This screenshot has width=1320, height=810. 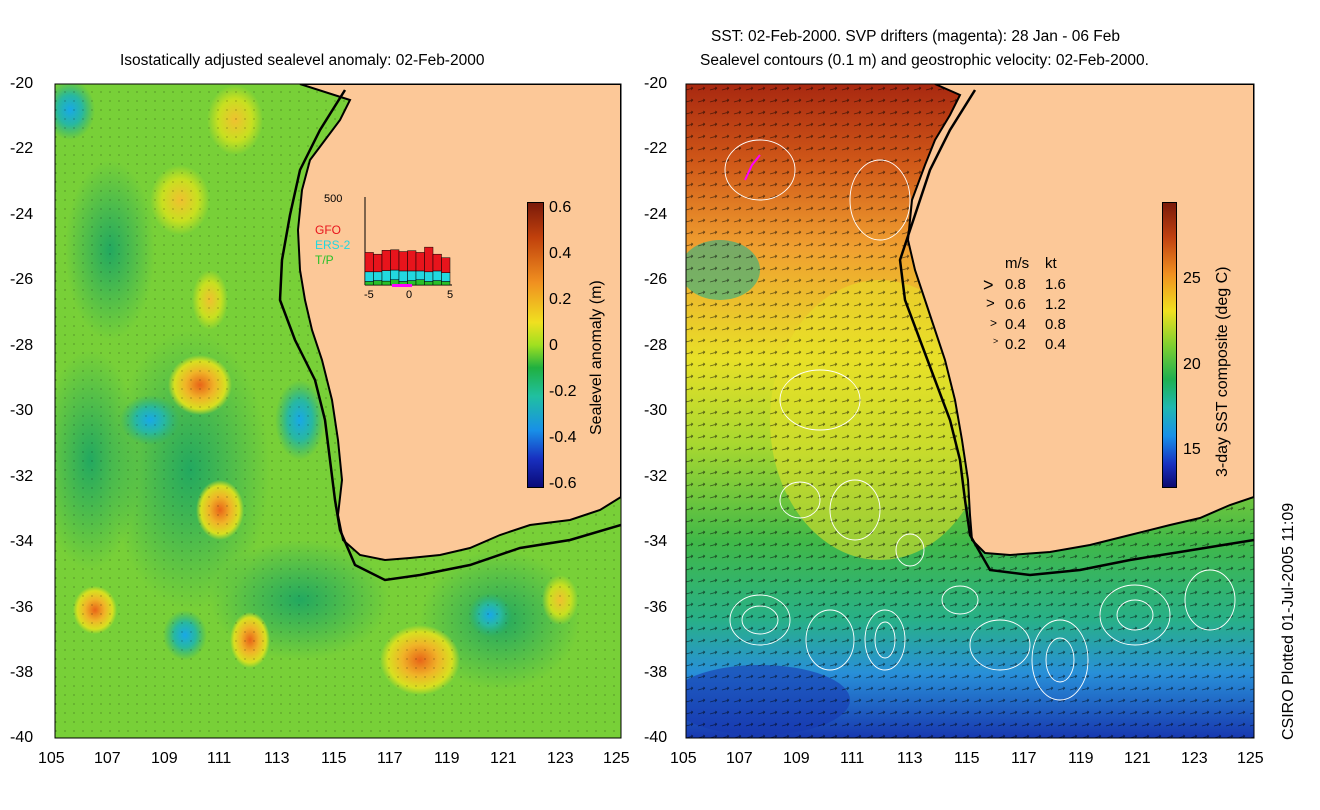 What do you see at coordinates (1015, 344) in the screenshot?
I see `velocity-legend-ms: 0.2` at bounding box center [1015, 344].